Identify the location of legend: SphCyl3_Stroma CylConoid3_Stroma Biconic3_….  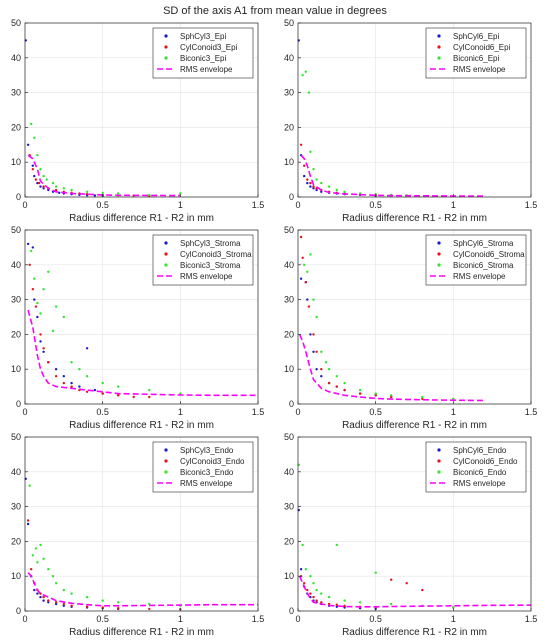
(203, 260).